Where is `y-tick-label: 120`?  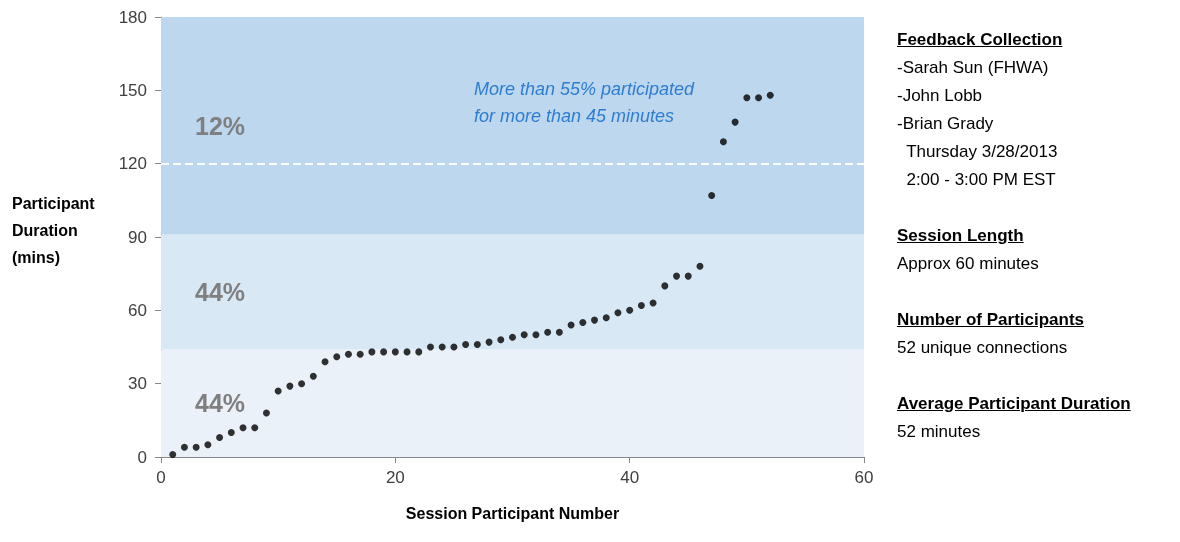 y-tick-label: 120 is located at coordinates (132, 164).